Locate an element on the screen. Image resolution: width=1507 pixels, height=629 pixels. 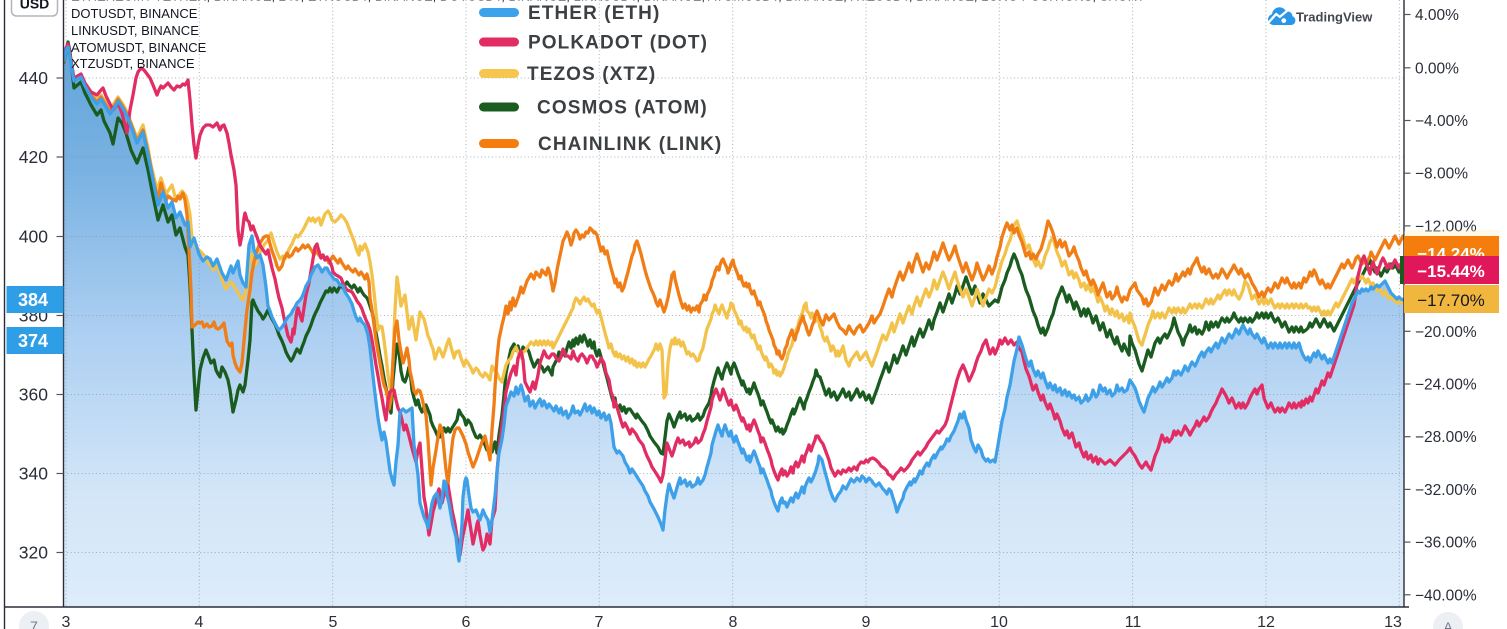
svg-text: −32.00% is located at coordinates (1446, 490).